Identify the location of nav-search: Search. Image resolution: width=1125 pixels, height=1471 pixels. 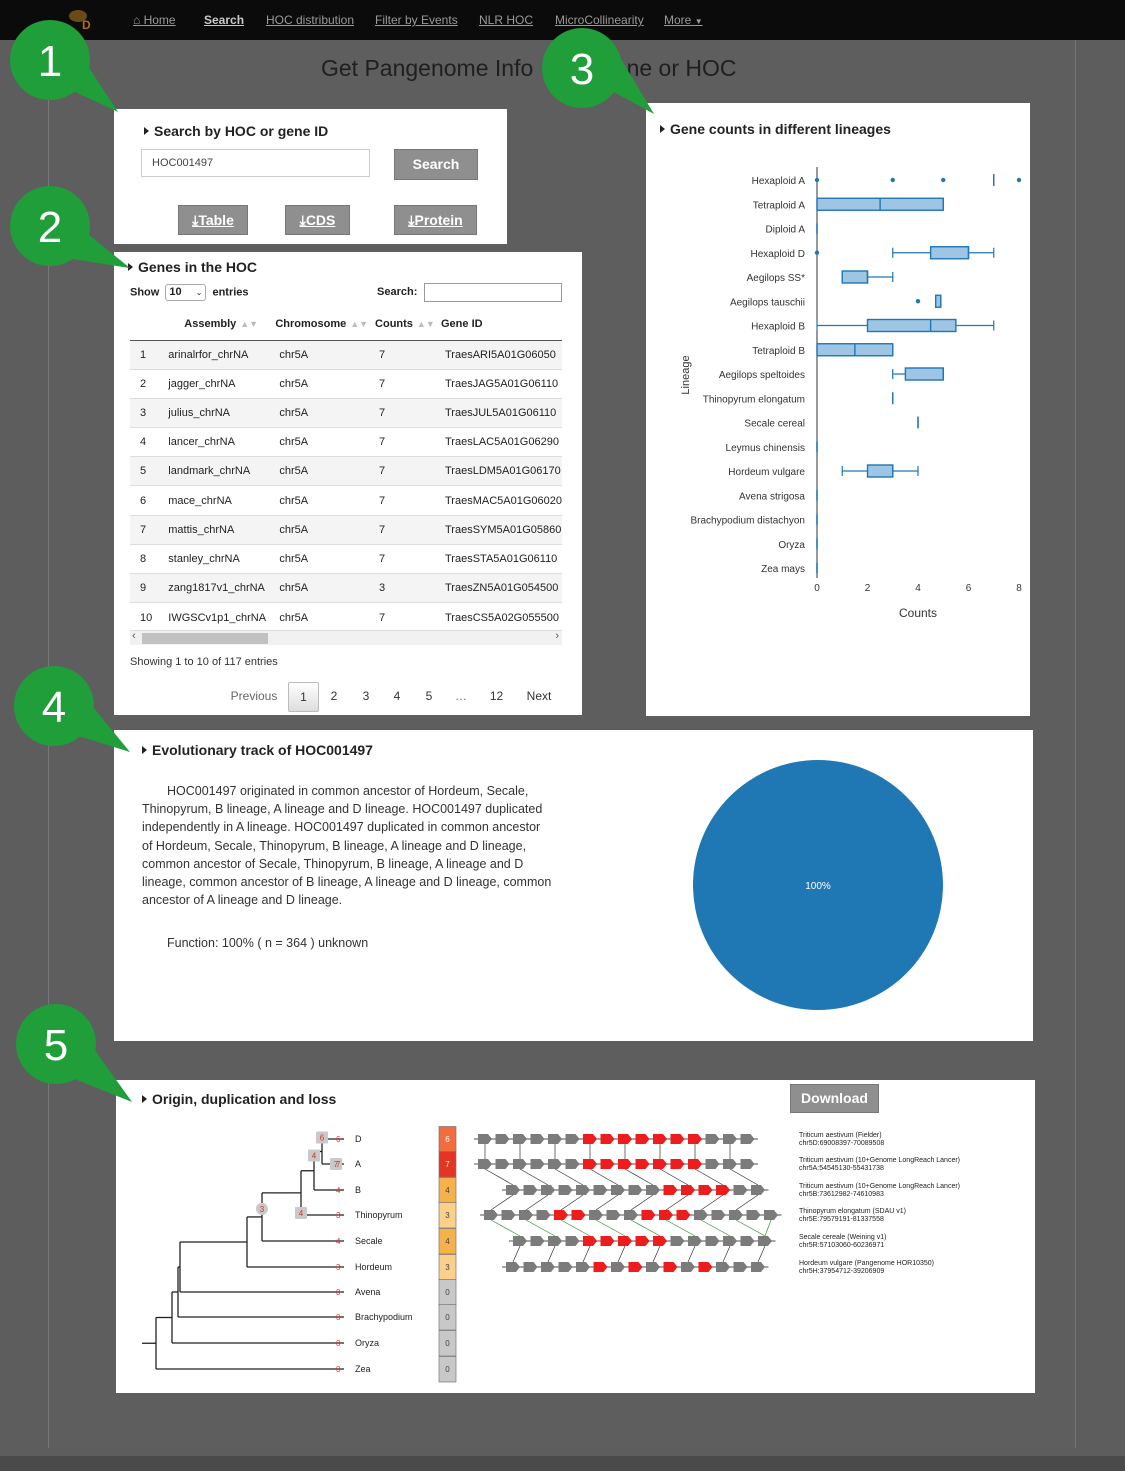
(224, 20).